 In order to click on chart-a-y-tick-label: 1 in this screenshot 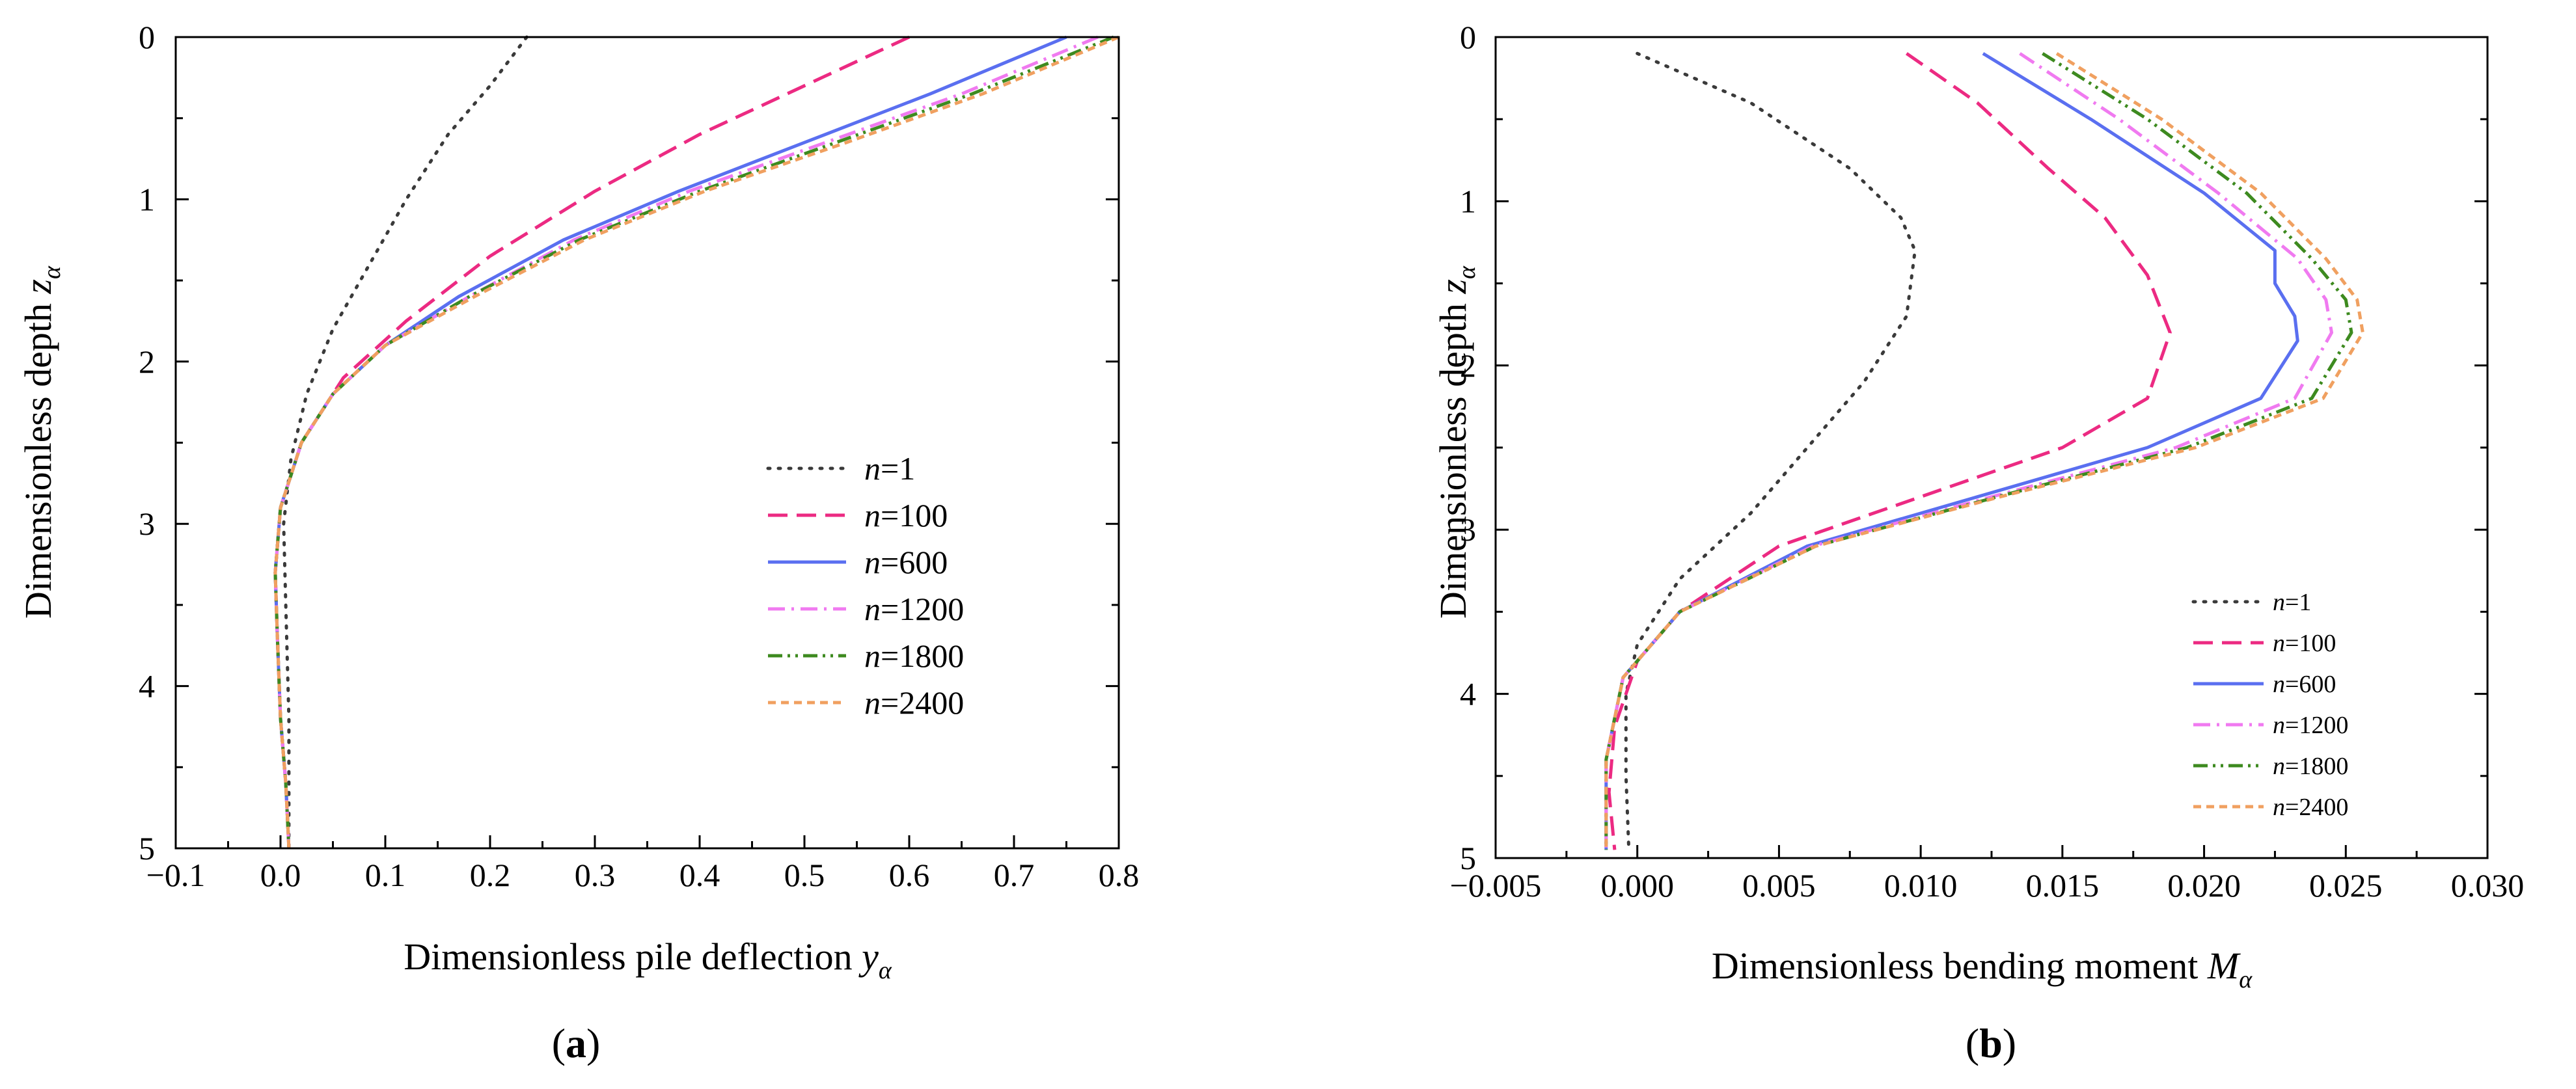, I will do `click(147, 199)`.